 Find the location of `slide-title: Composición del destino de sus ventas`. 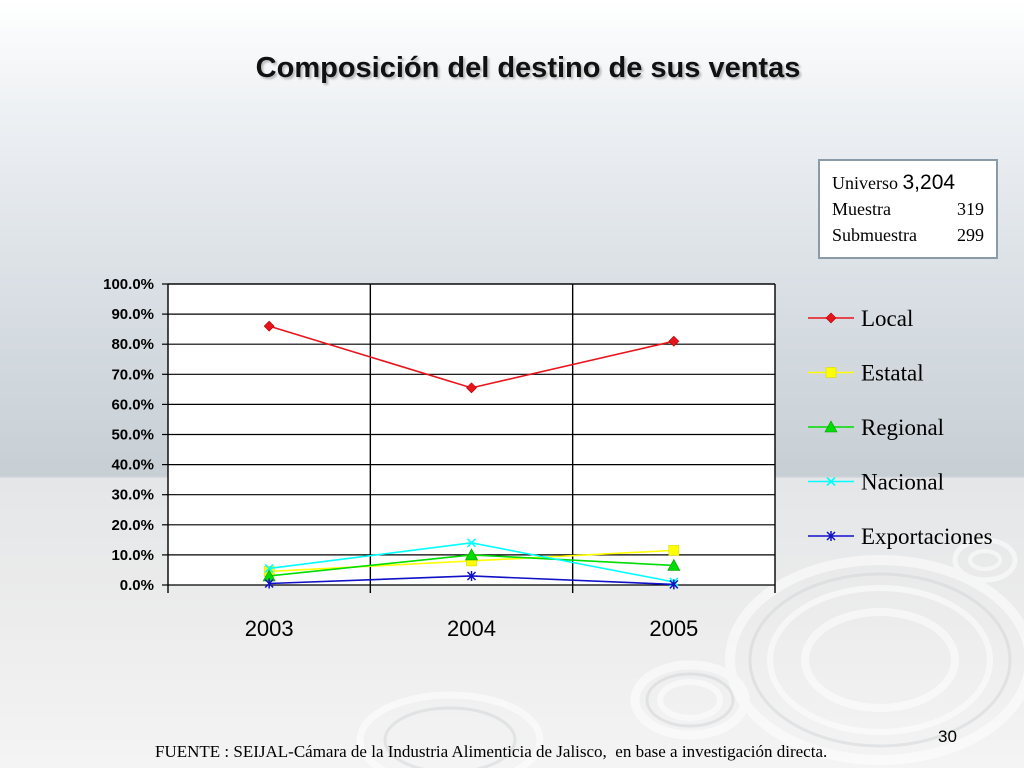

slide-title: Composición del destino de sus ventas is located at coordinates (528, 68).